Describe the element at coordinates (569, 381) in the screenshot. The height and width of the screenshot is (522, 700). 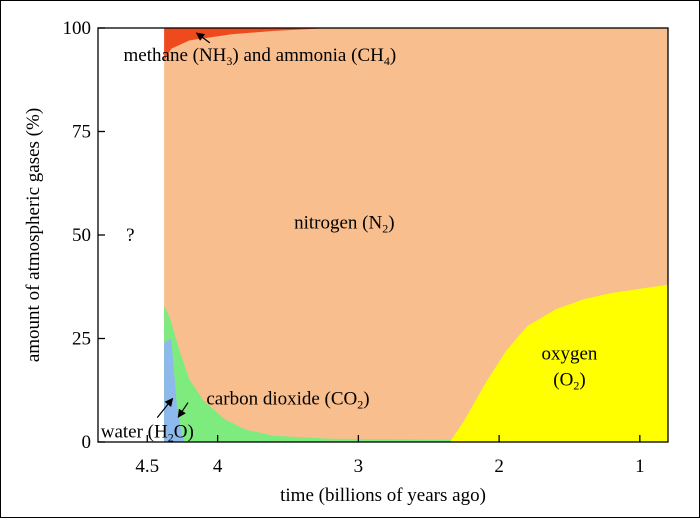
I see `svg-text: (O2)` at that location.